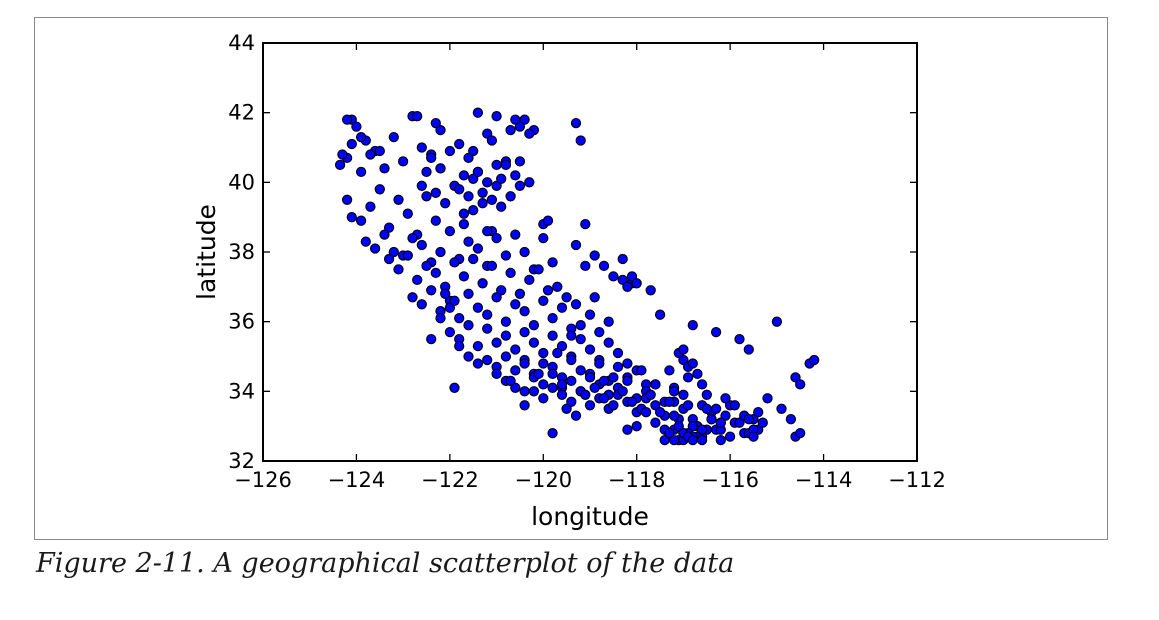  I want to click on x-tick-label: −120, so click(543, 480).